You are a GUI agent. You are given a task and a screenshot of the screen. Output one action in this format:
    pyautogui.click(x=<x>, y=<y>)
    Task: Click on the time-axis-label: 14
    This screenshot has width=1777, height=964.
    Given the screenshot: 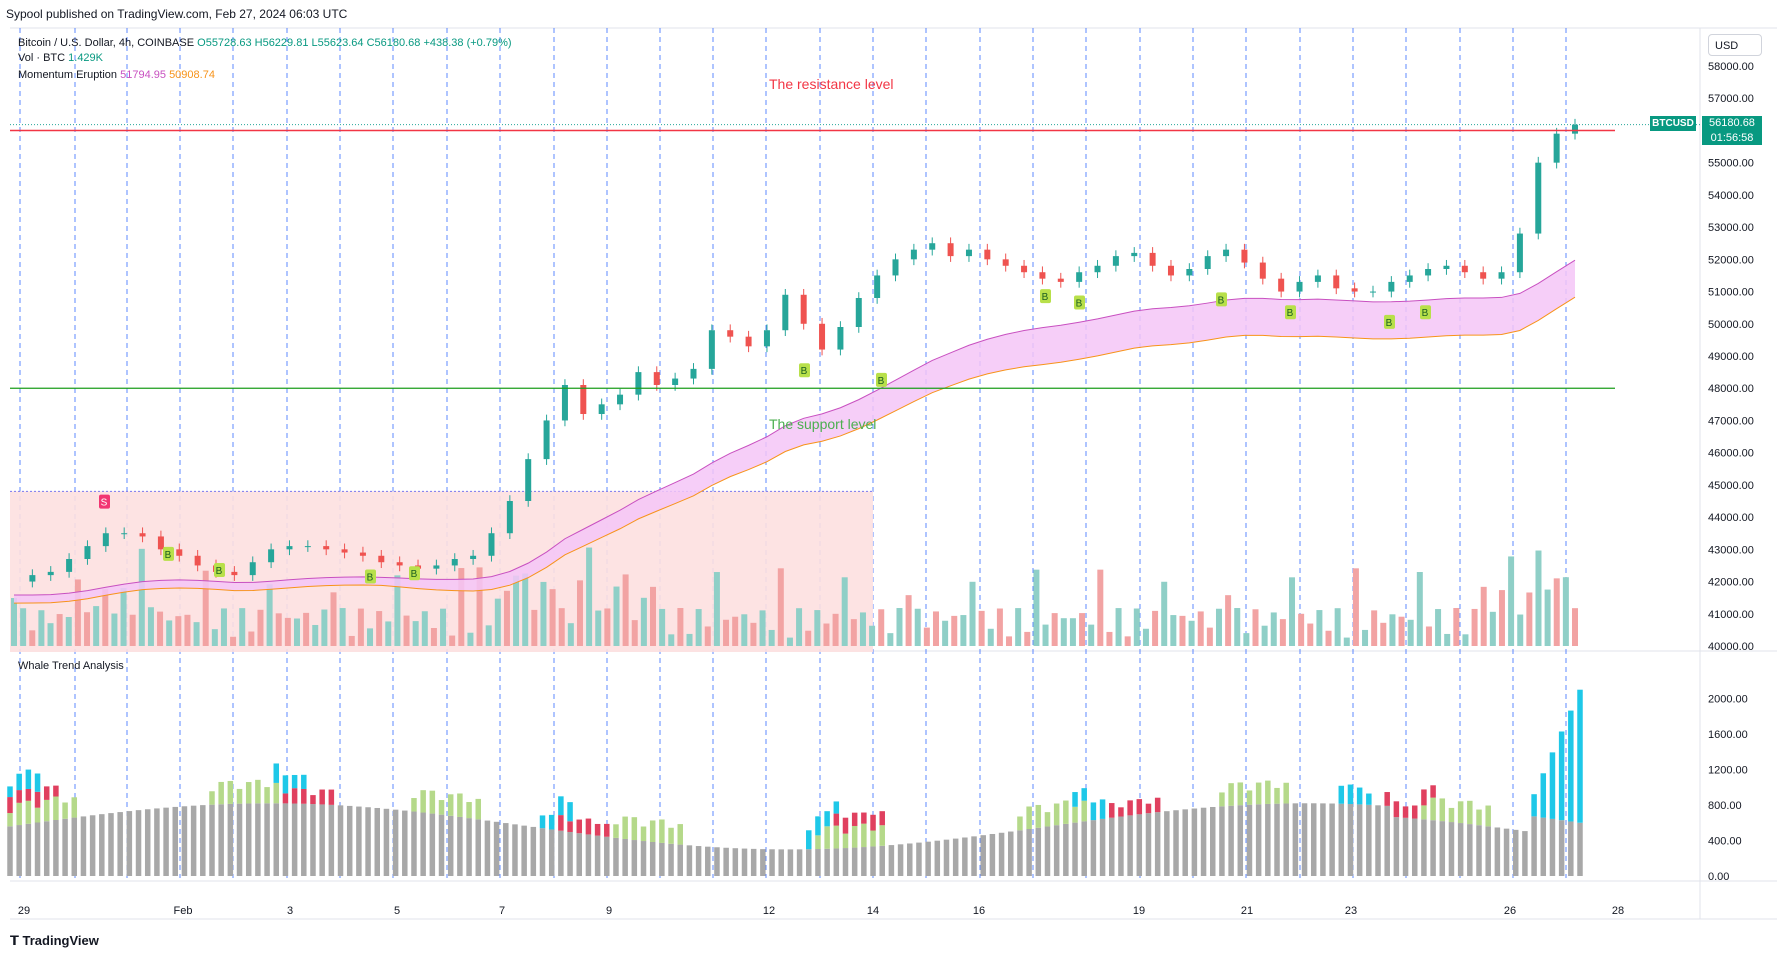 What is the action you would take?
    pyautogui.click(x=873, y=911)
    